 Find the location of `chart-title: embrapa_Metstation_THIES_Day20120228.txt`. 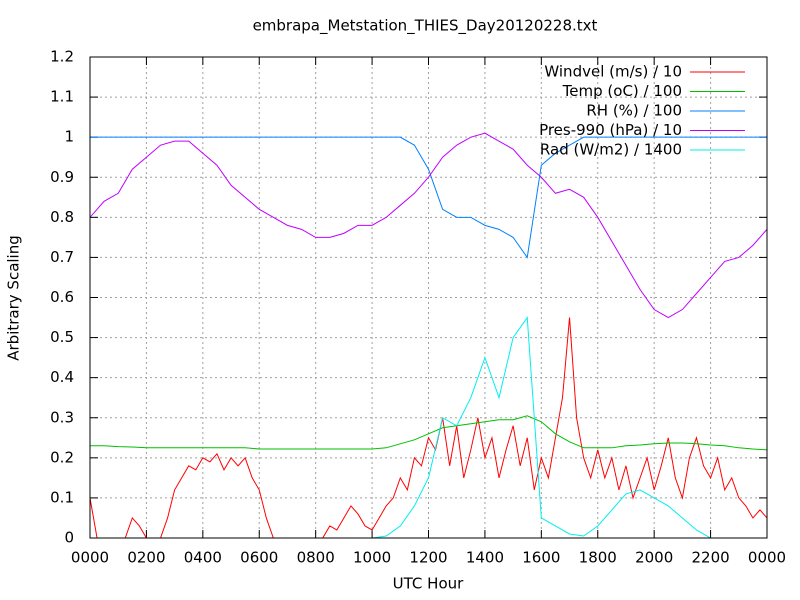

chart-title: embrapa_Metstation_THIES_Day20120228.txt is located at coordinates (425, 26).